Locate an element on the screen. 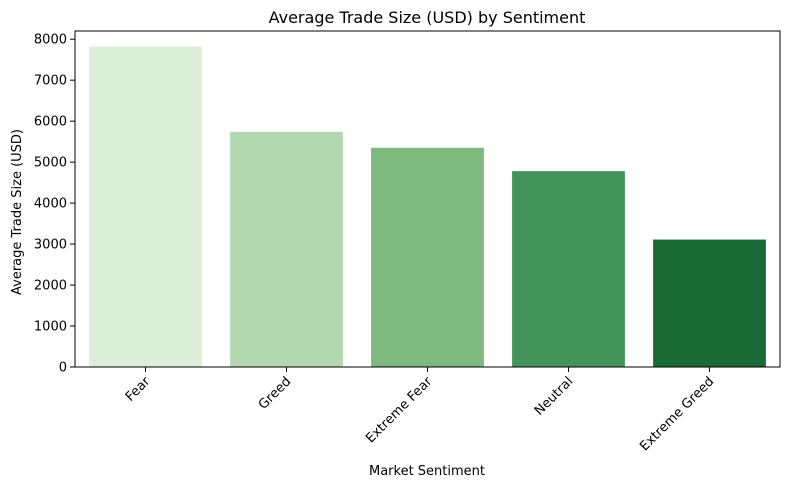 Image resolution: width=790 pixels, height=490 pixels. y-tick-label: 2000 is located at coordinates (50, 286).